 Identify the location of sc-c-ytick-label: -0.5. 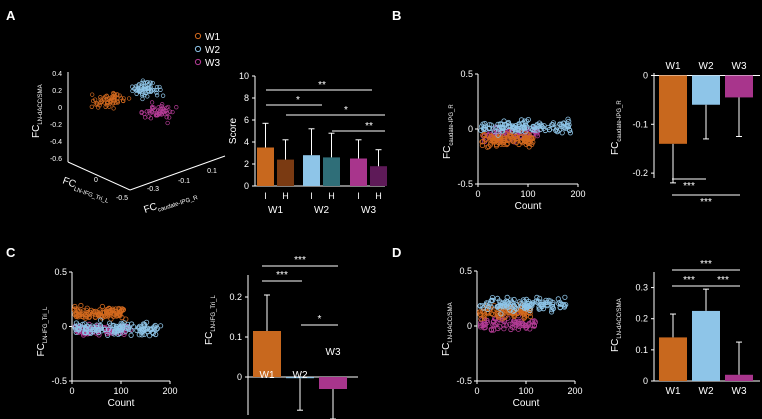
(59, 381).